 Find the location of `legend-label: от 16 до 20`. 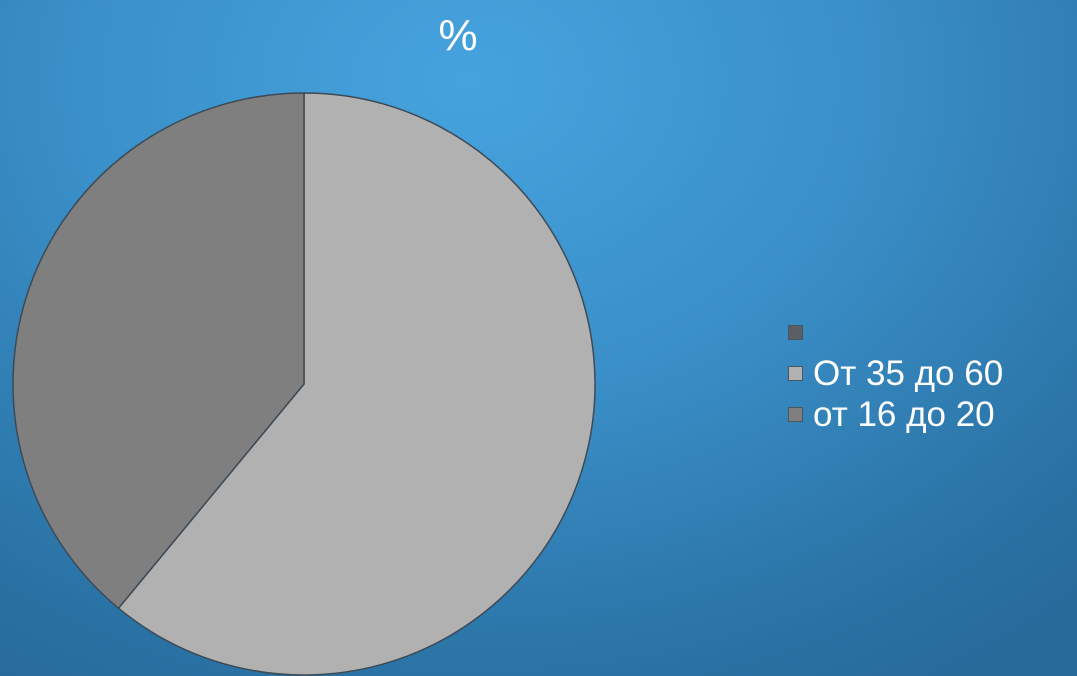

legend-label: от 16 до 20 is located at coordinates (904, 414).